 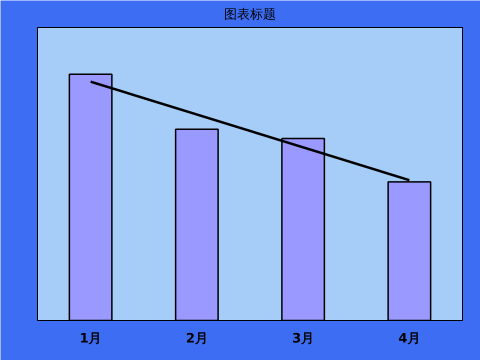 What do you see at coordinates (409, 339) in the screenshot?
I see `x-tick-label: 4月` at bounding box center [409, 339].